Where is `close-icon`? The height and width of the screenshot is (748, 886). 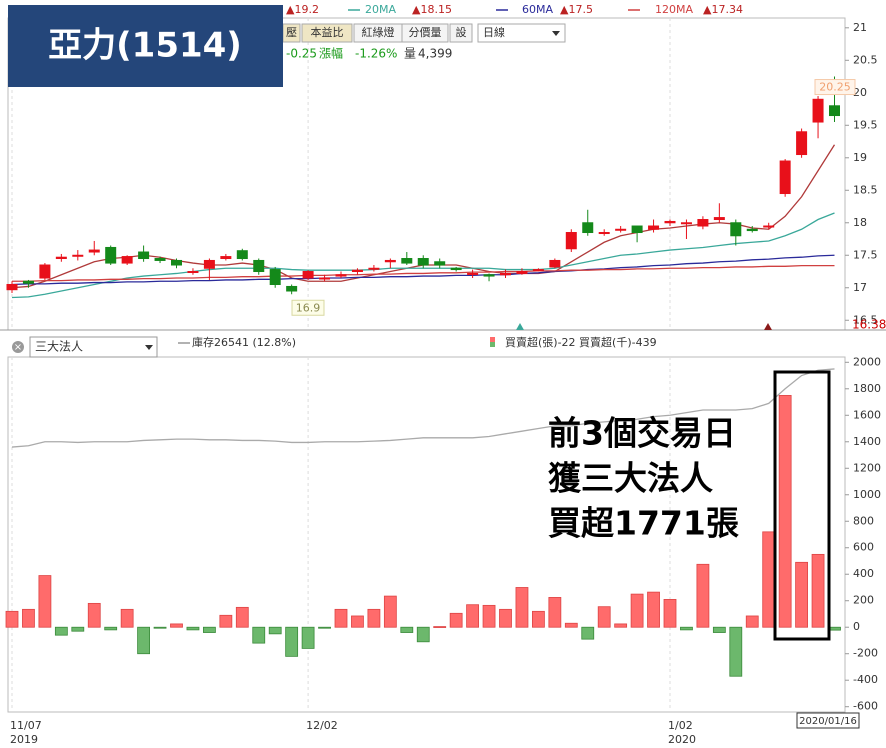
close-icon is located at coordinates (18, 347).